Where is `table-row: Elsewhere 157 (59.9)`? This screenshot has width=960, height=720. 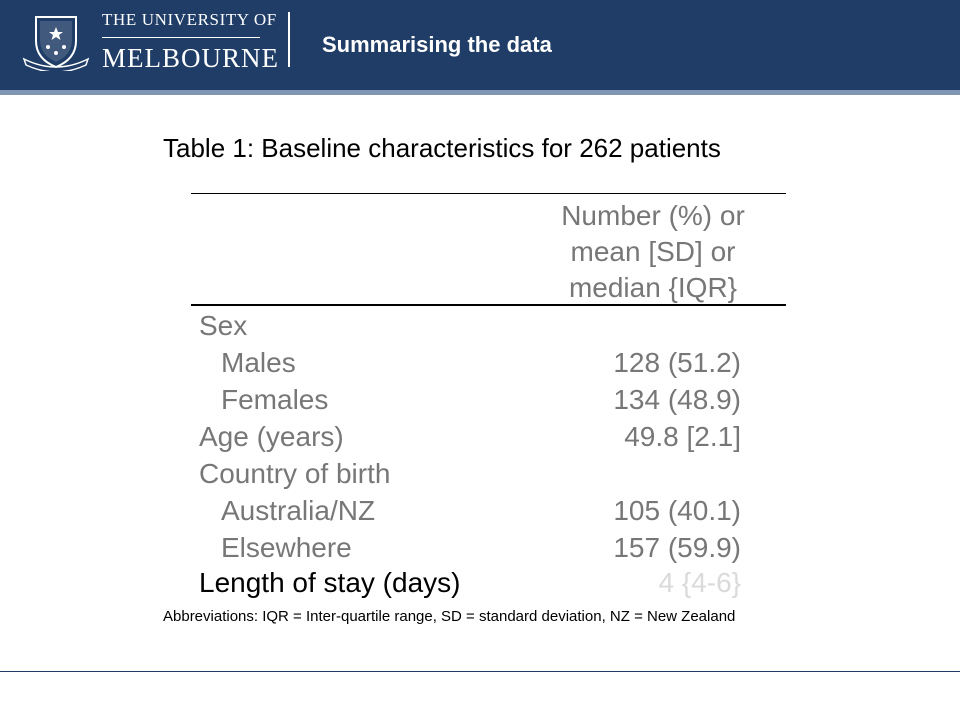
table-row: Elsewhere 157 (59.9) is located at coordinates (470, 548).